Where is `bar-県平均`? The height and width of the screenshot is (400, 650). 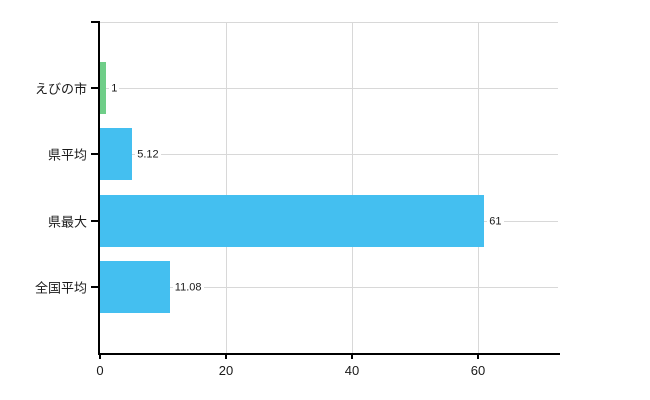
bar-県平均 is located at coordinates (116, 154).